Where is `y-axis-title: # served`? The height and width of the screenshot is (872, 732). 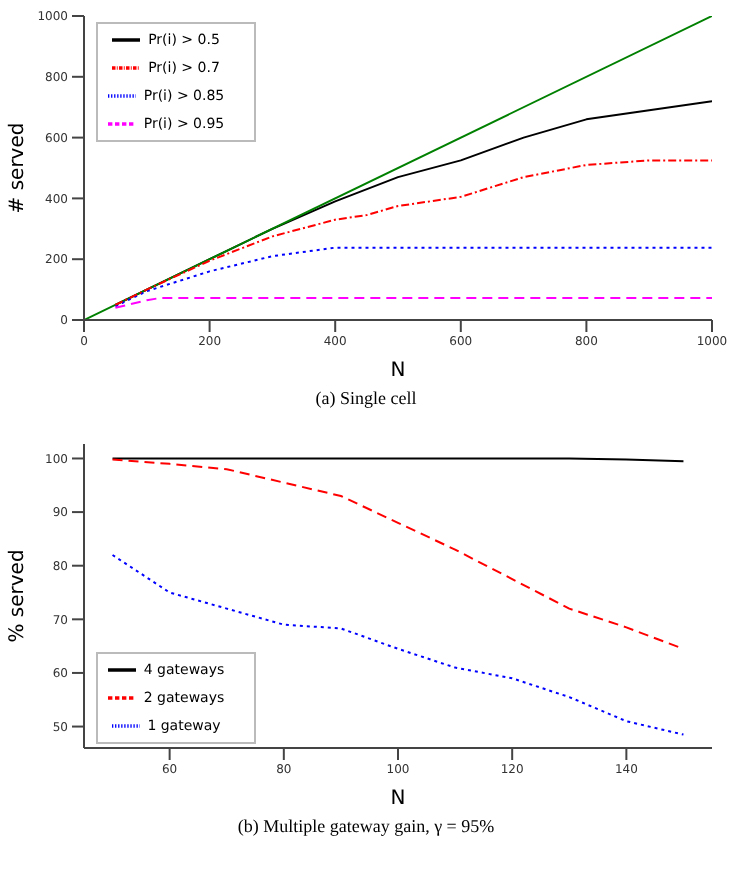 y-axis-title: # served is located at coordinates (18, 168).